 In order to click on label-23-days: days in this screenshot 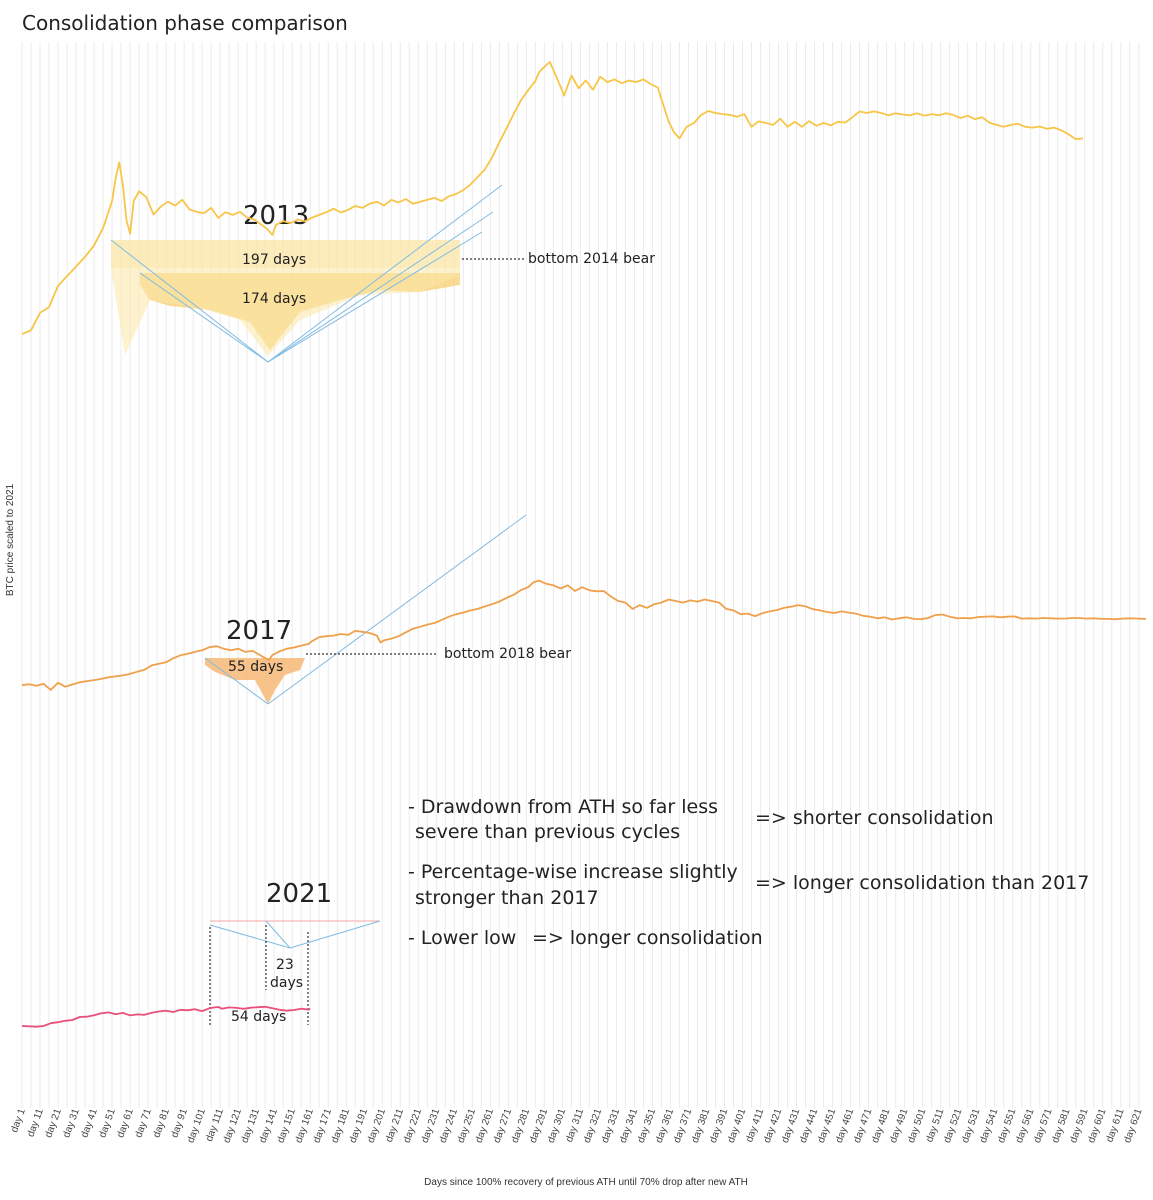, I will do `click(286, 983)`.